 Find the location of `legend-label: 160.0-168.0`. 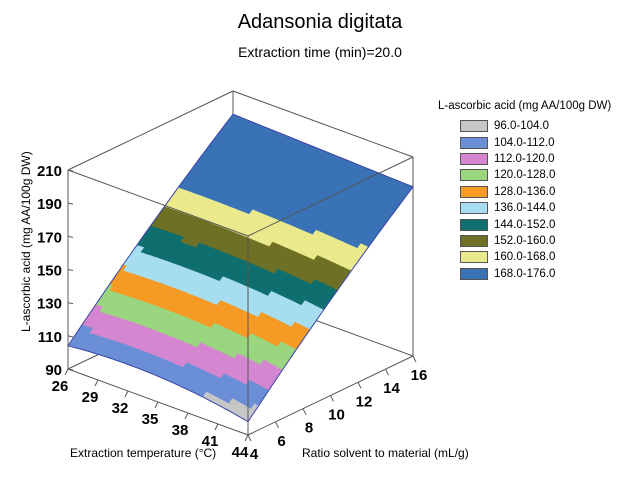

legend-label: 160.0-168.0 is located at coordinates (525, 257).